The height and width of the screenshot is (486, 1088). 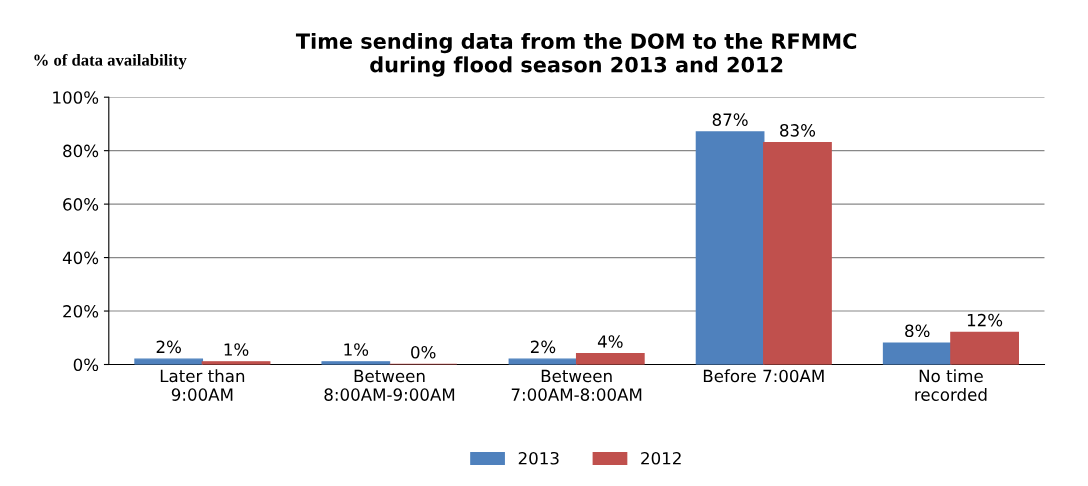 What do you see at coordinates (202, 385) in the screenshot?
I see `x-tick-label: Later than 9:00AM` at bounding box center [202, 385].